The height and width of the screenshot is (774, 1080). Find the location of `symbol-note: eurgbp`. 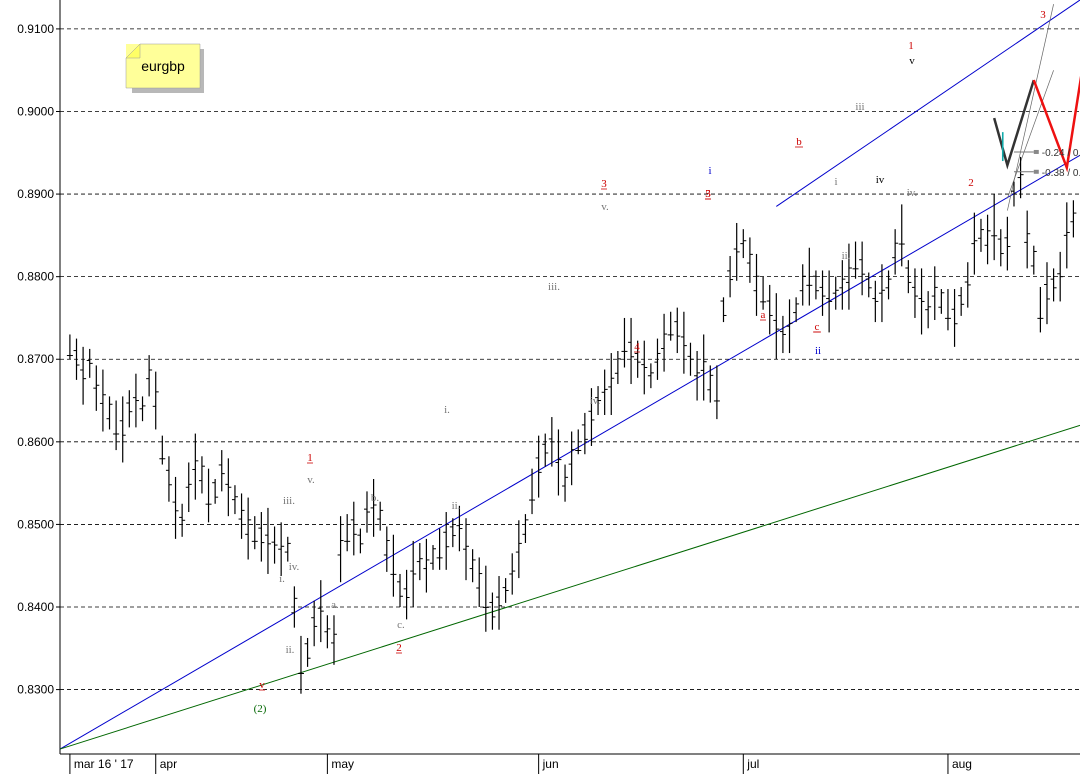

symbol-note: eurgbp is located at coordinates (164, 68).